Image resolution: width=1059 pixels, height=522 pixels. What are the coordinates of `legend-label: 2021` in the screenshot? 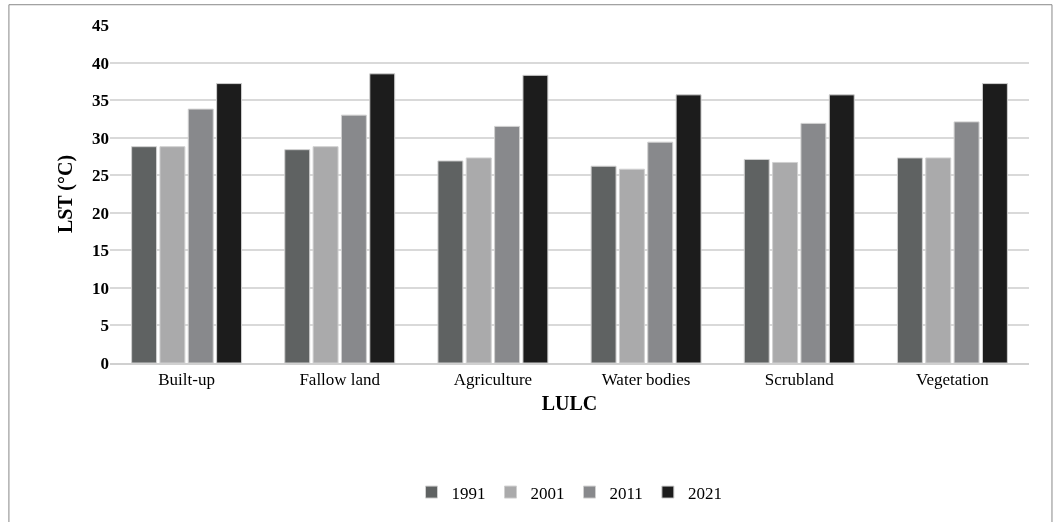 It's located at (704, 493).